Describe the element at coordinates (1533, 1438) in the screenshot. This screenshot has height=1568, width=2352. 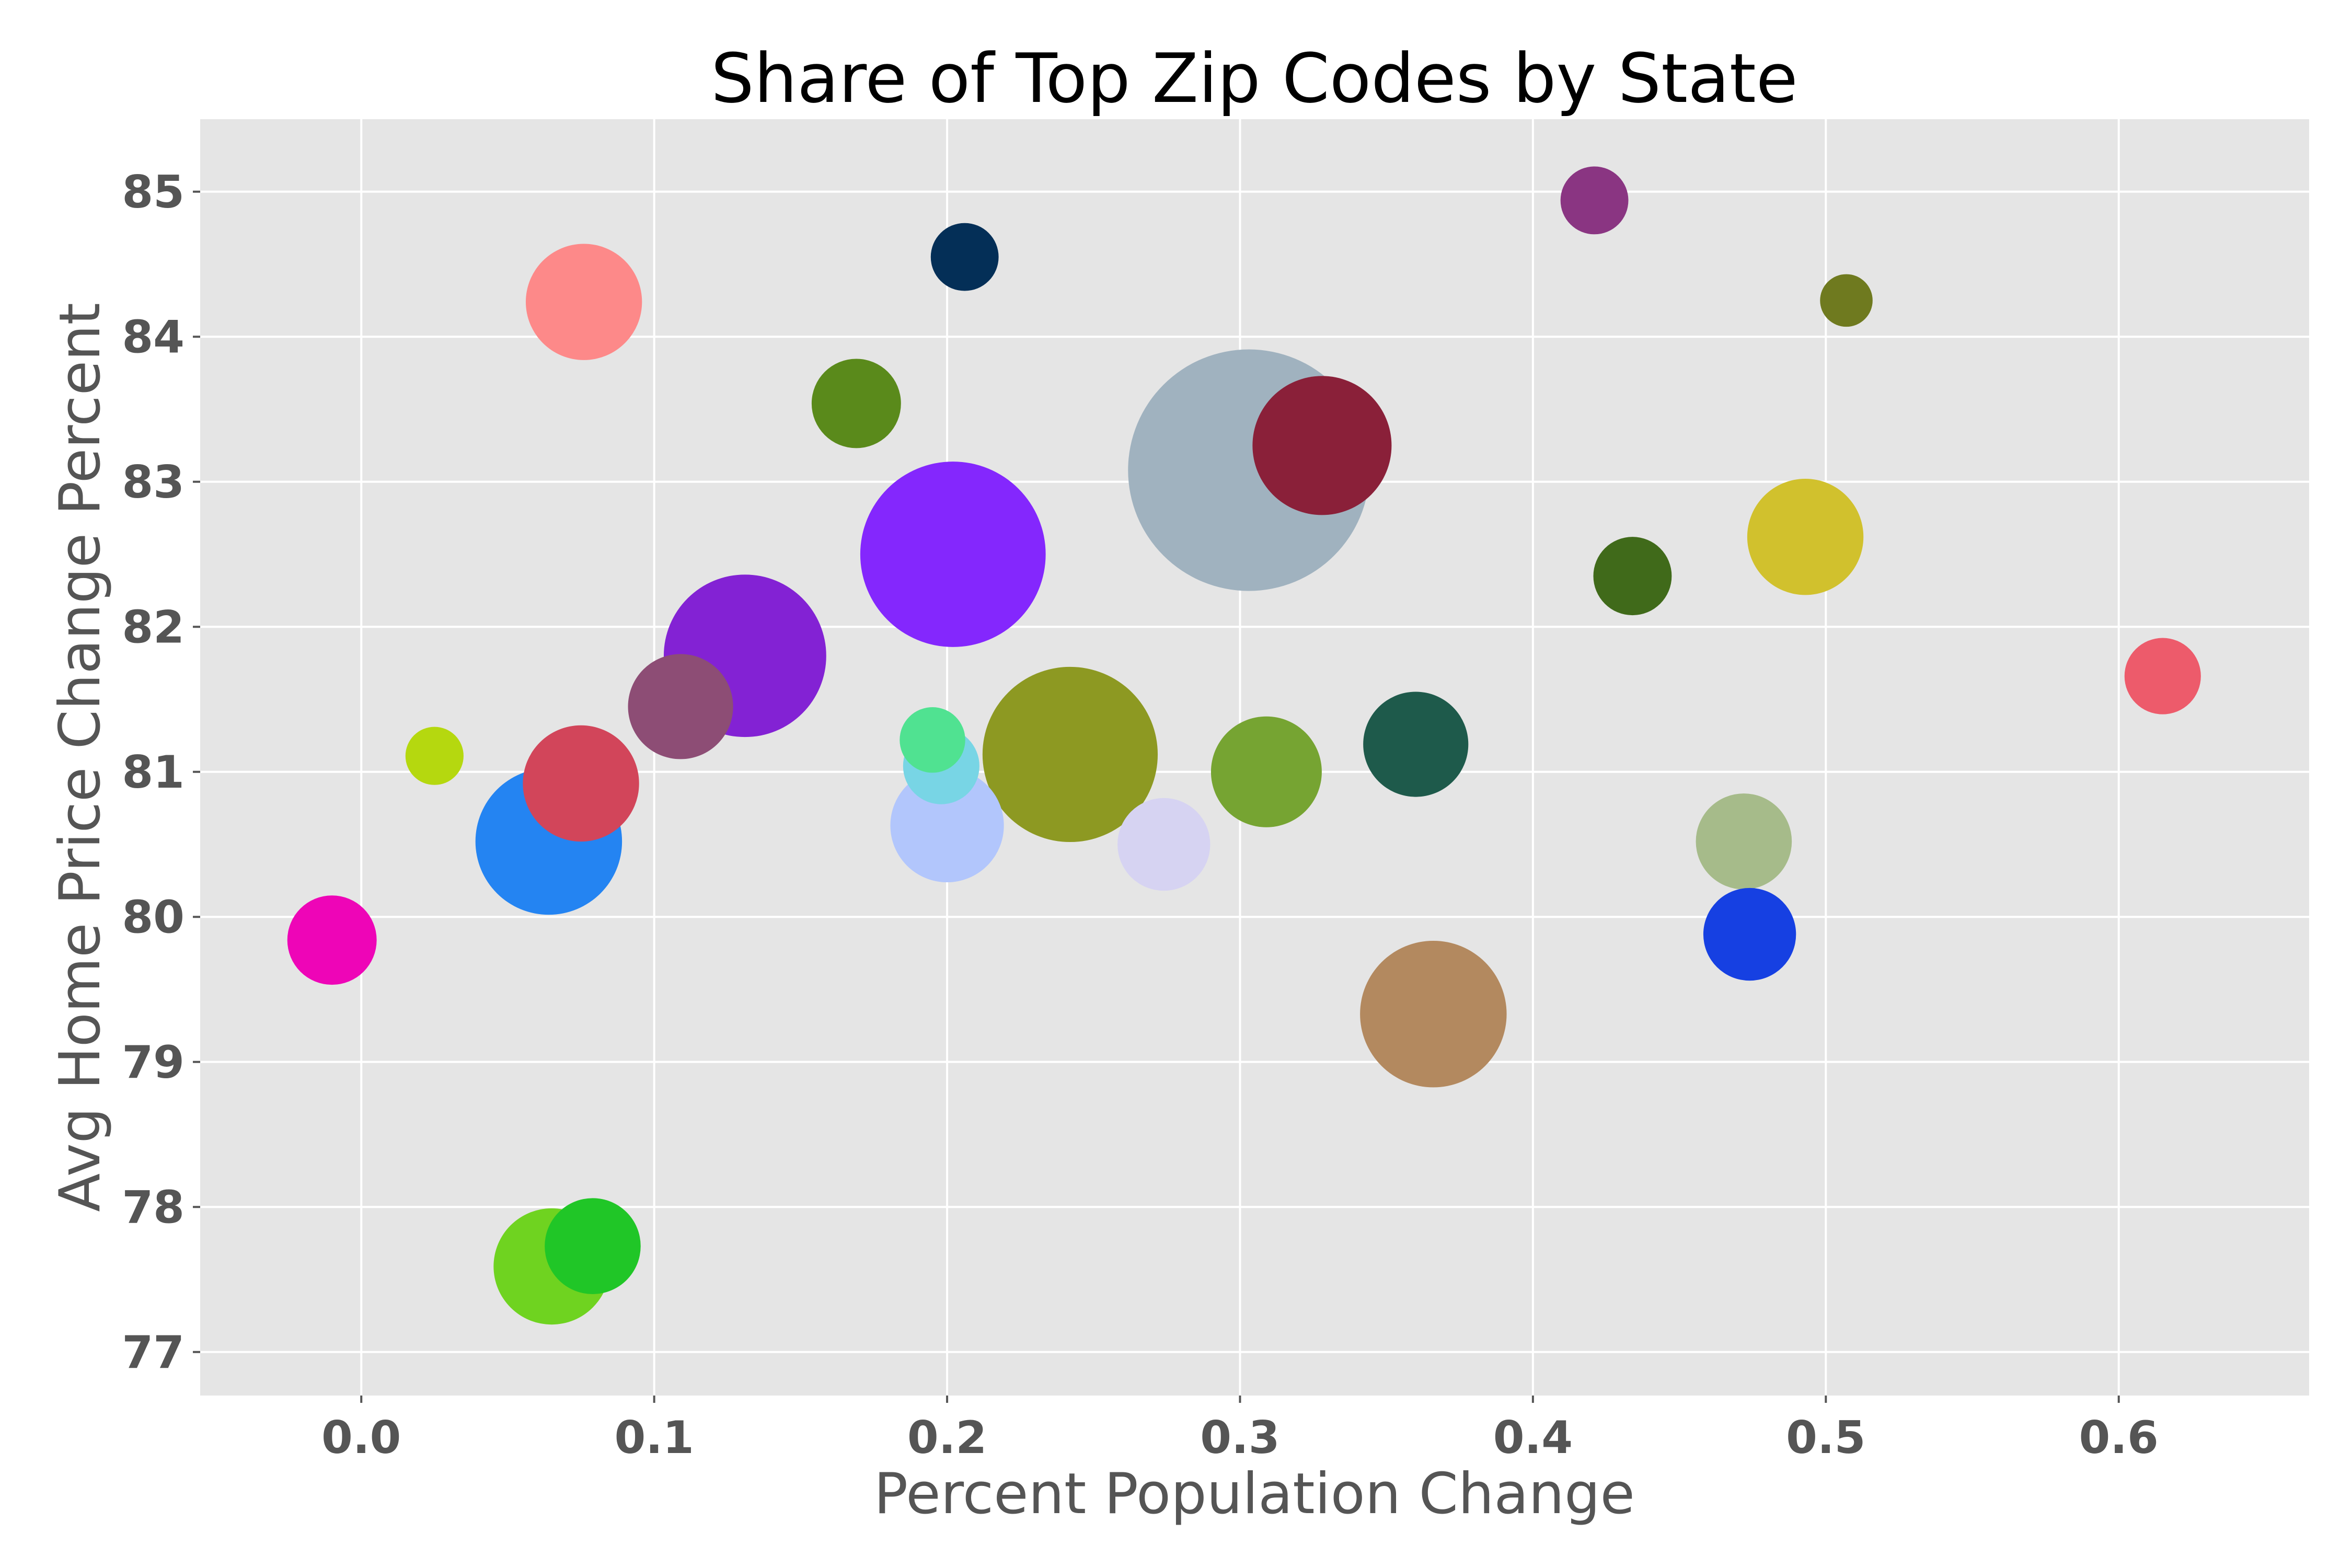
I see `x-tick-label: 0.4` at that location.